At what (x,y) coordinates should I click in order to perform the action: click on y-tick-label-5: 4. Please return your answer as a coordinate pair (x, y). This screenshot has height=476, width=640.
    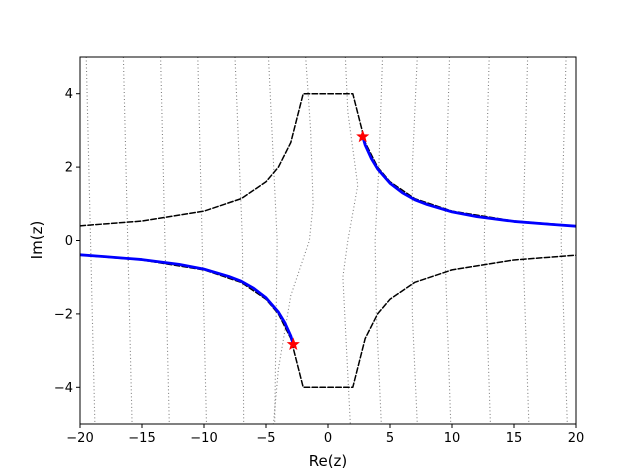
    Looking at the image, I should click on (69, 94).